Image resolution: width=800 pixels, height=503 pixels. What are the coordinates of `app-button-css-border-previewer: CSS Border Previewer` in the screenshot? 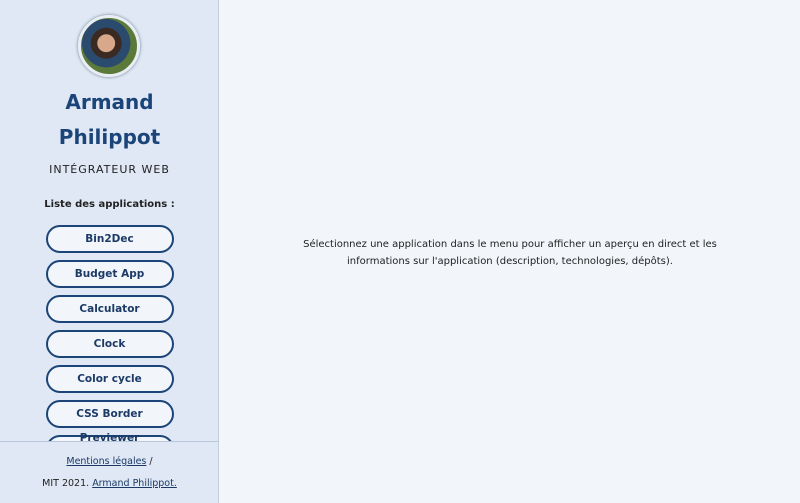 It's located at (109, 420).